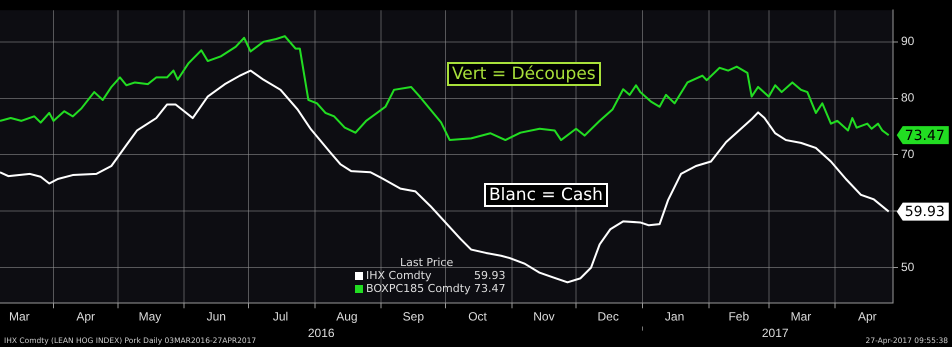  Describe the element at coordinates (908, 267) in the screenshot. I see `y-tick-label: 50` at that location.